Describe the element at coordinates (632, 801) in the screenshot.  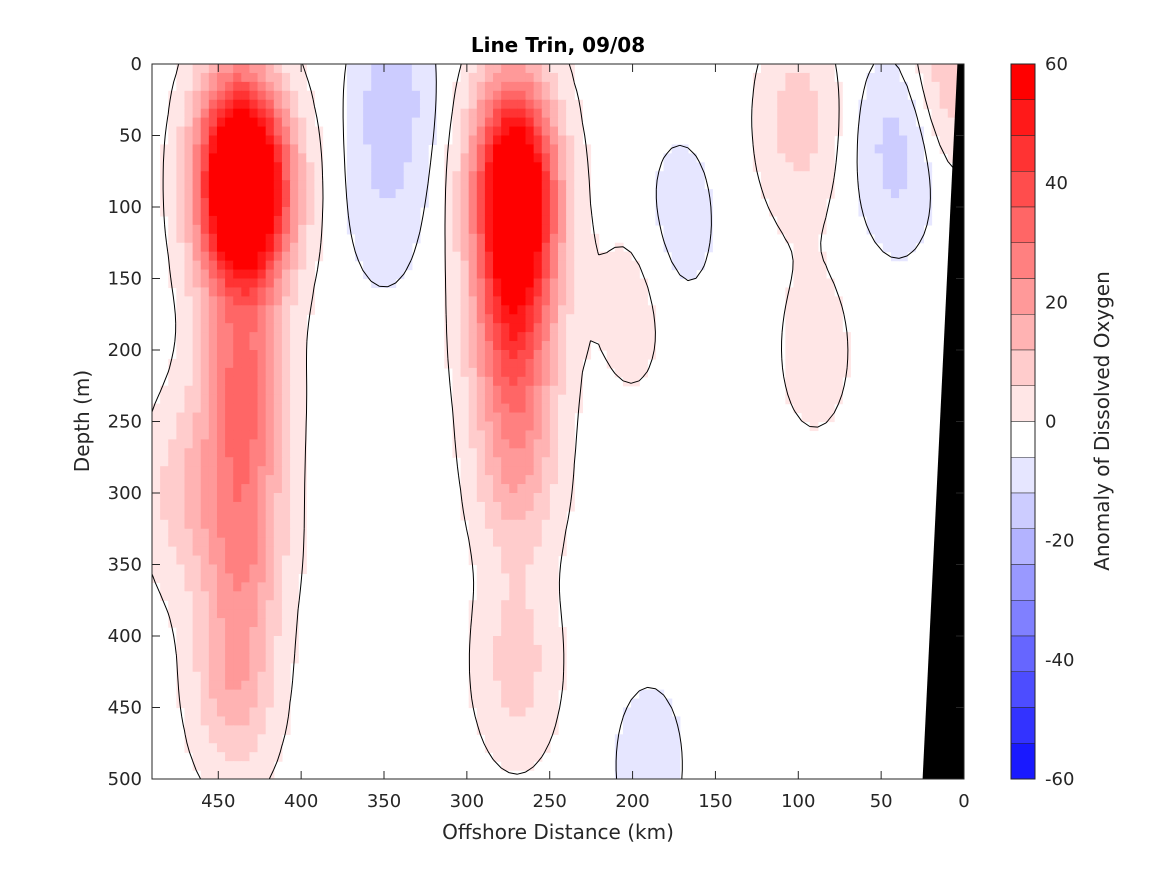
I see `x-tick-label: 200` at that location.